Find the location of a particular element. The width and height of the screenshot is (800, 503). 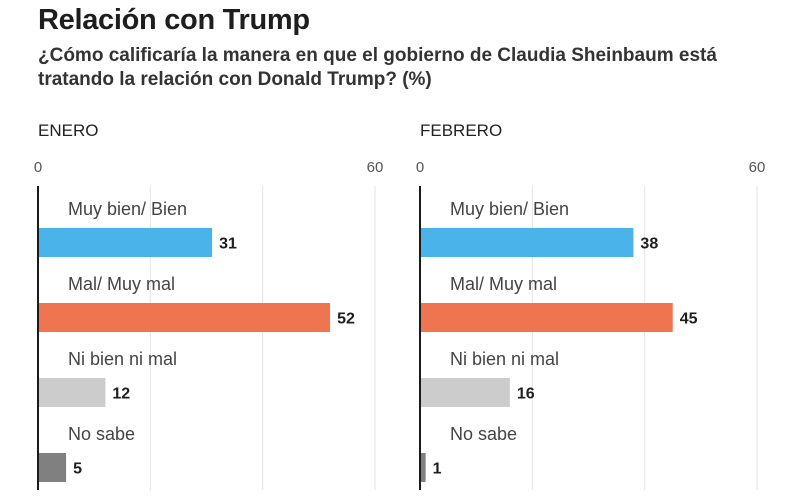

data-label: 1 is located at coordinates (437, 469).